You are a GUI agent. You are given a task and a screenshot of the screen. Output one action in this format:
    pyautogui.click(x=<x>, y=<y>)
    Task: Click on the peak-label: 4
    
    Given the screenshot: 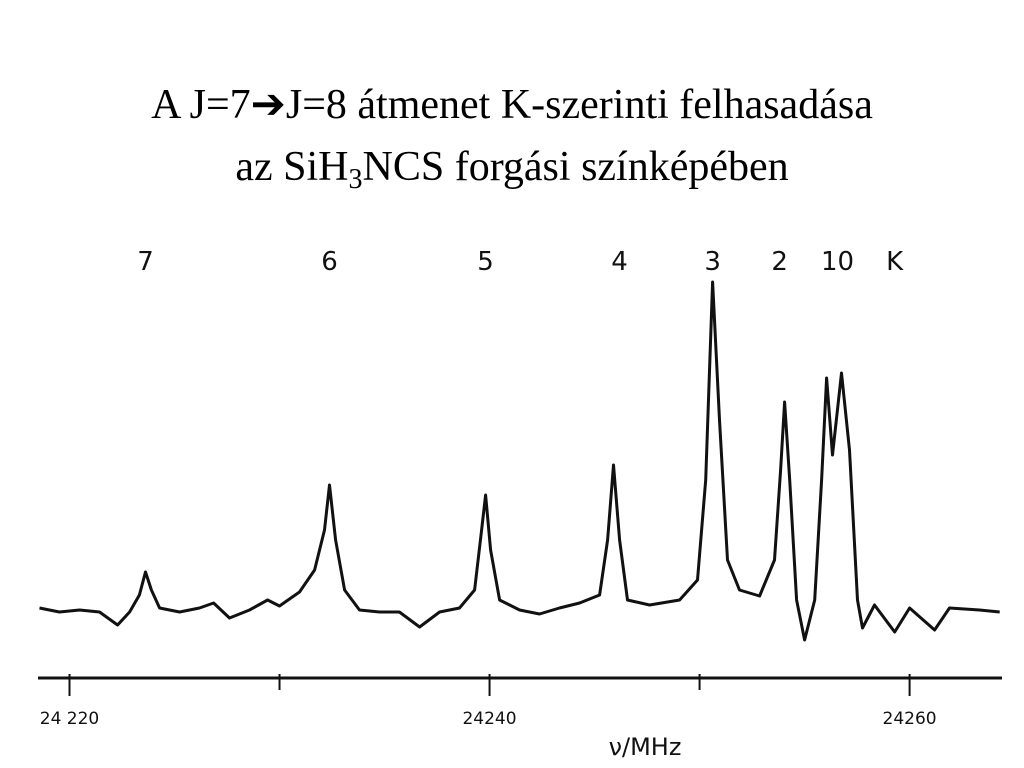 What is the action you would take?
    pyautogui.click(x=619, y=262)
    